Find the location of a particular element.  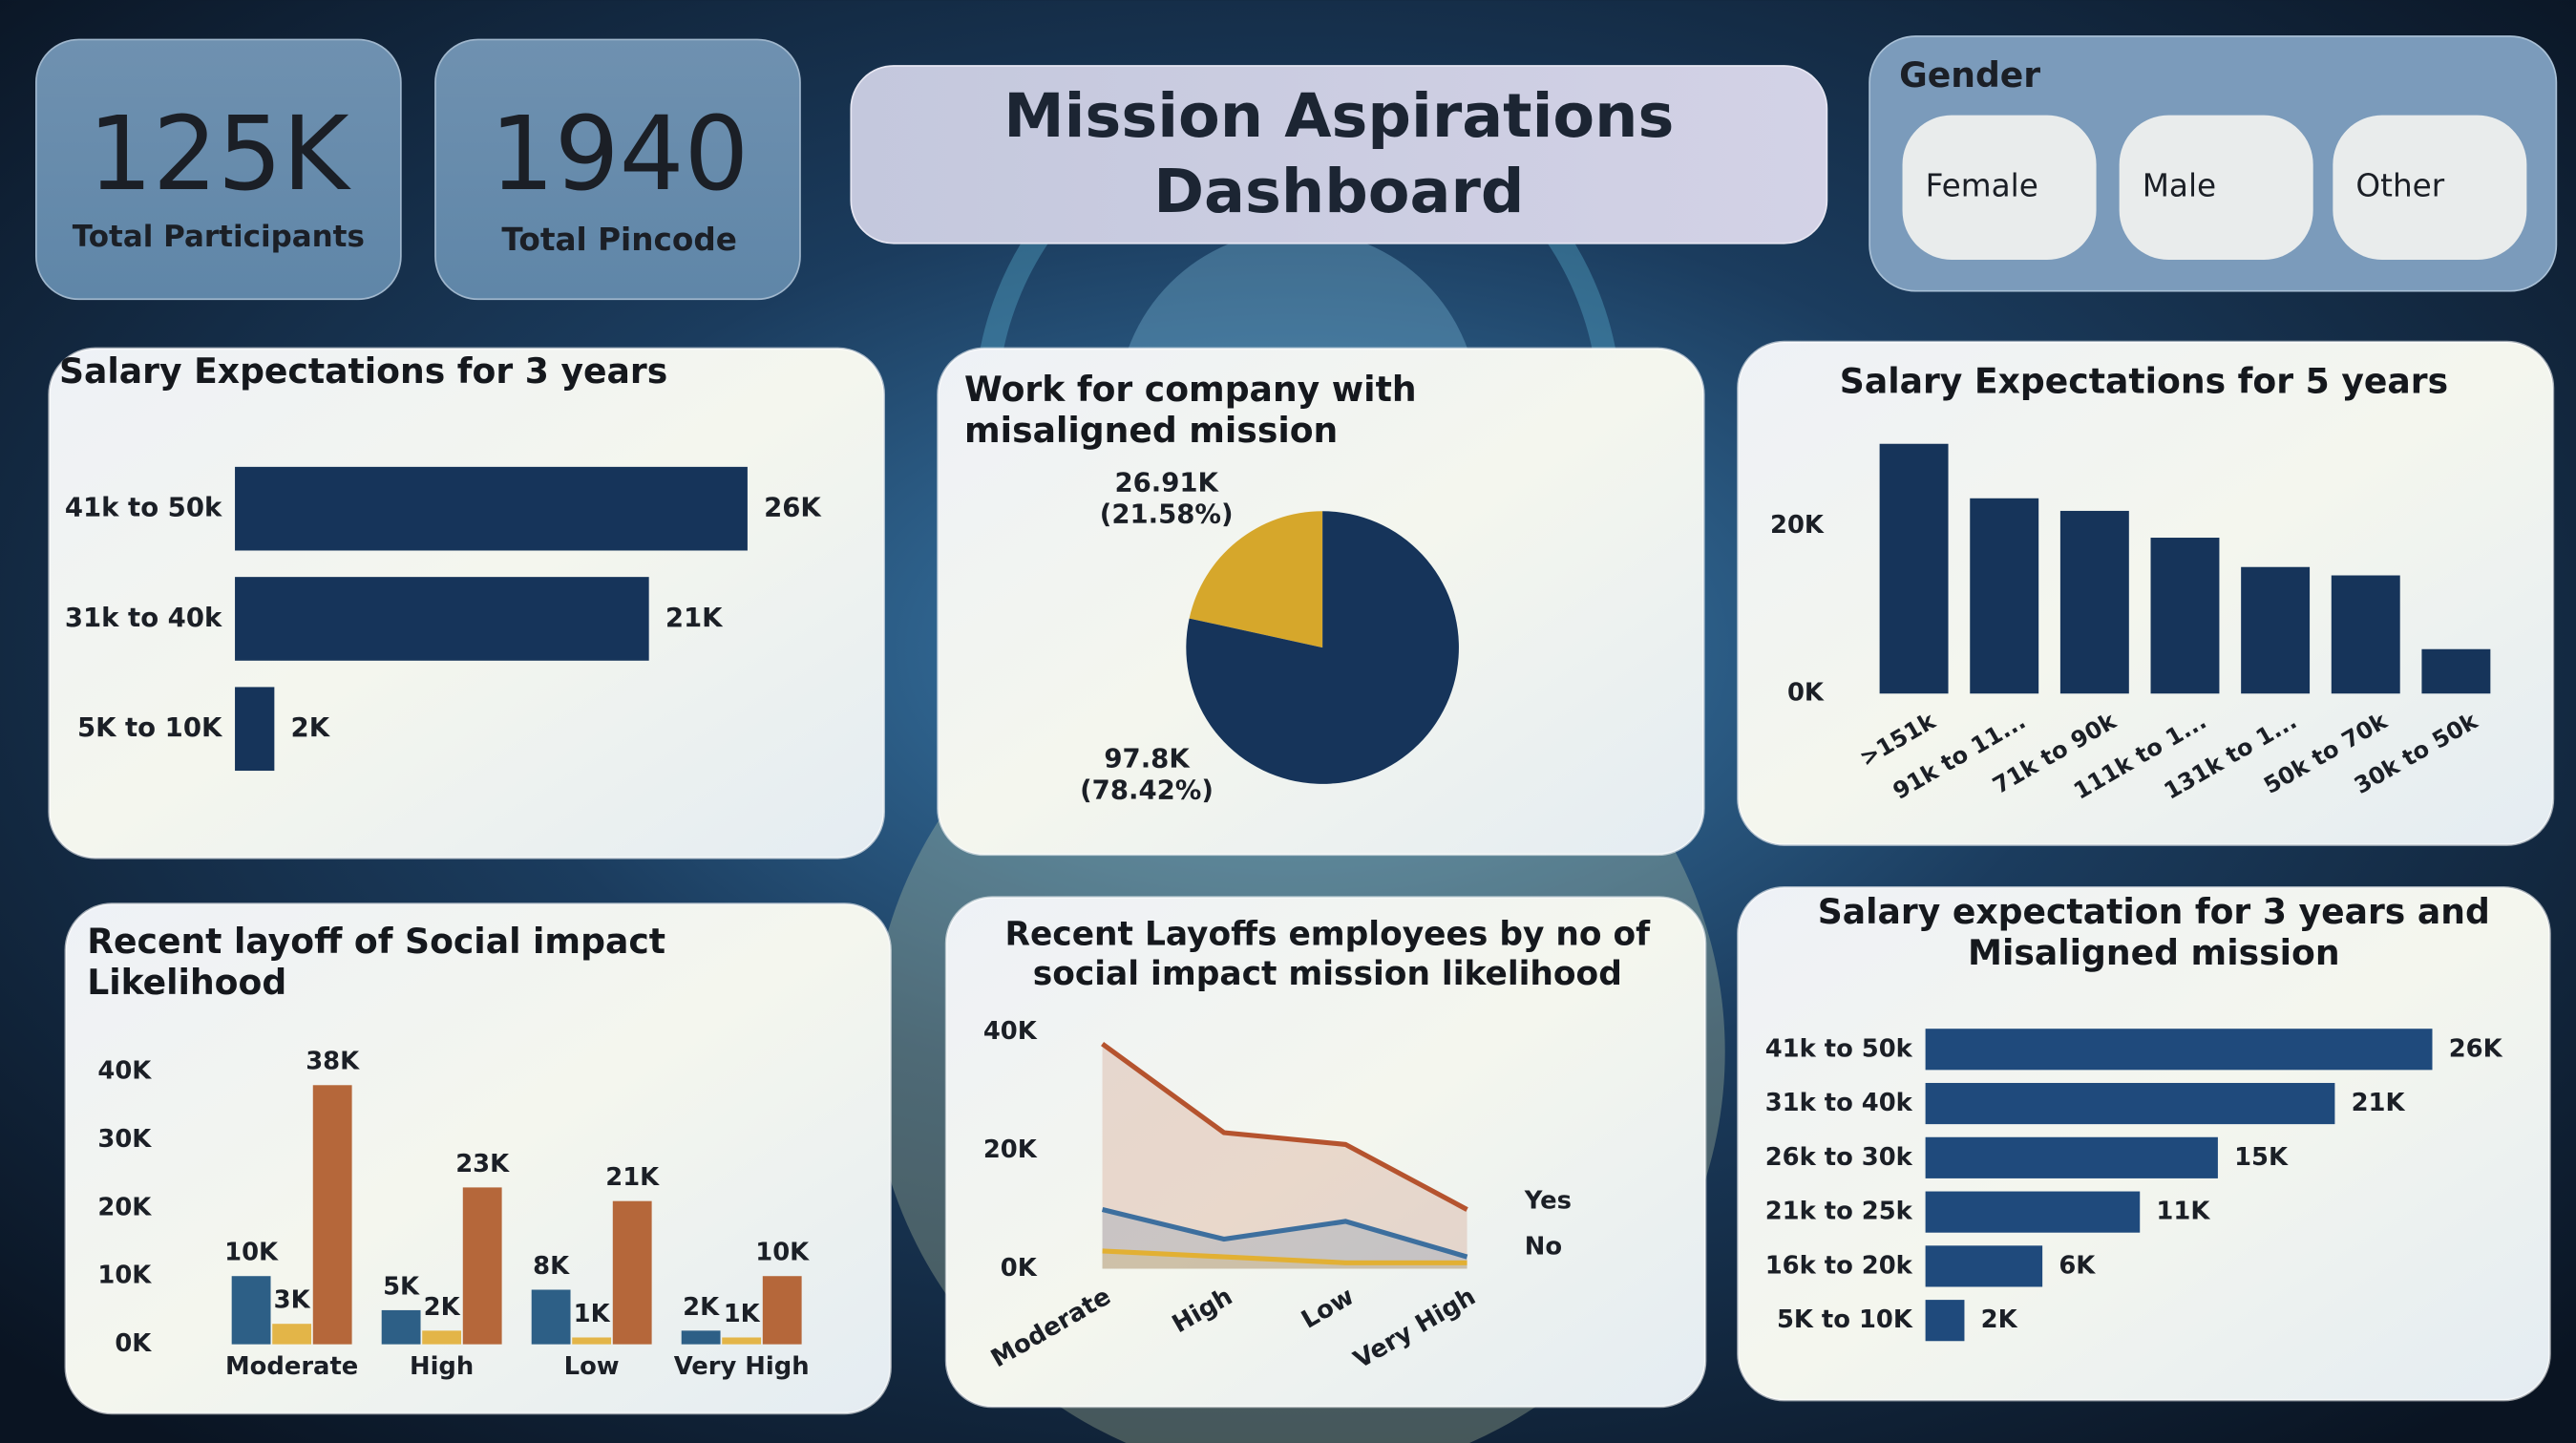

legend-label: Yes is located at coordinates (1548, 1200).